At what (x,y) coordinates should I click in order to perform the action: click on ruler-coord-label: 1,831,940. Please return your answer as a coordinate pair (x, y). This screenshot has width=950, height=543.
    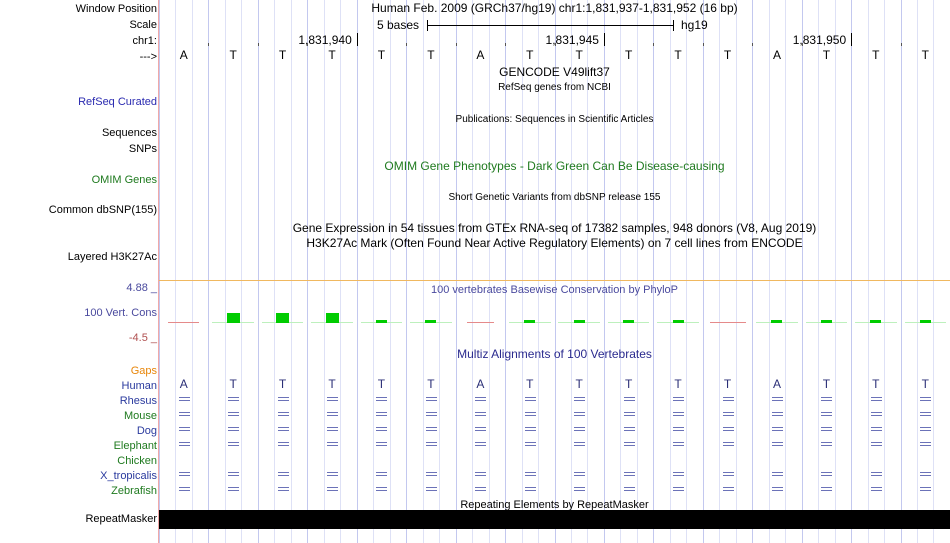
    Looking at the image, I should click on (325, 40).